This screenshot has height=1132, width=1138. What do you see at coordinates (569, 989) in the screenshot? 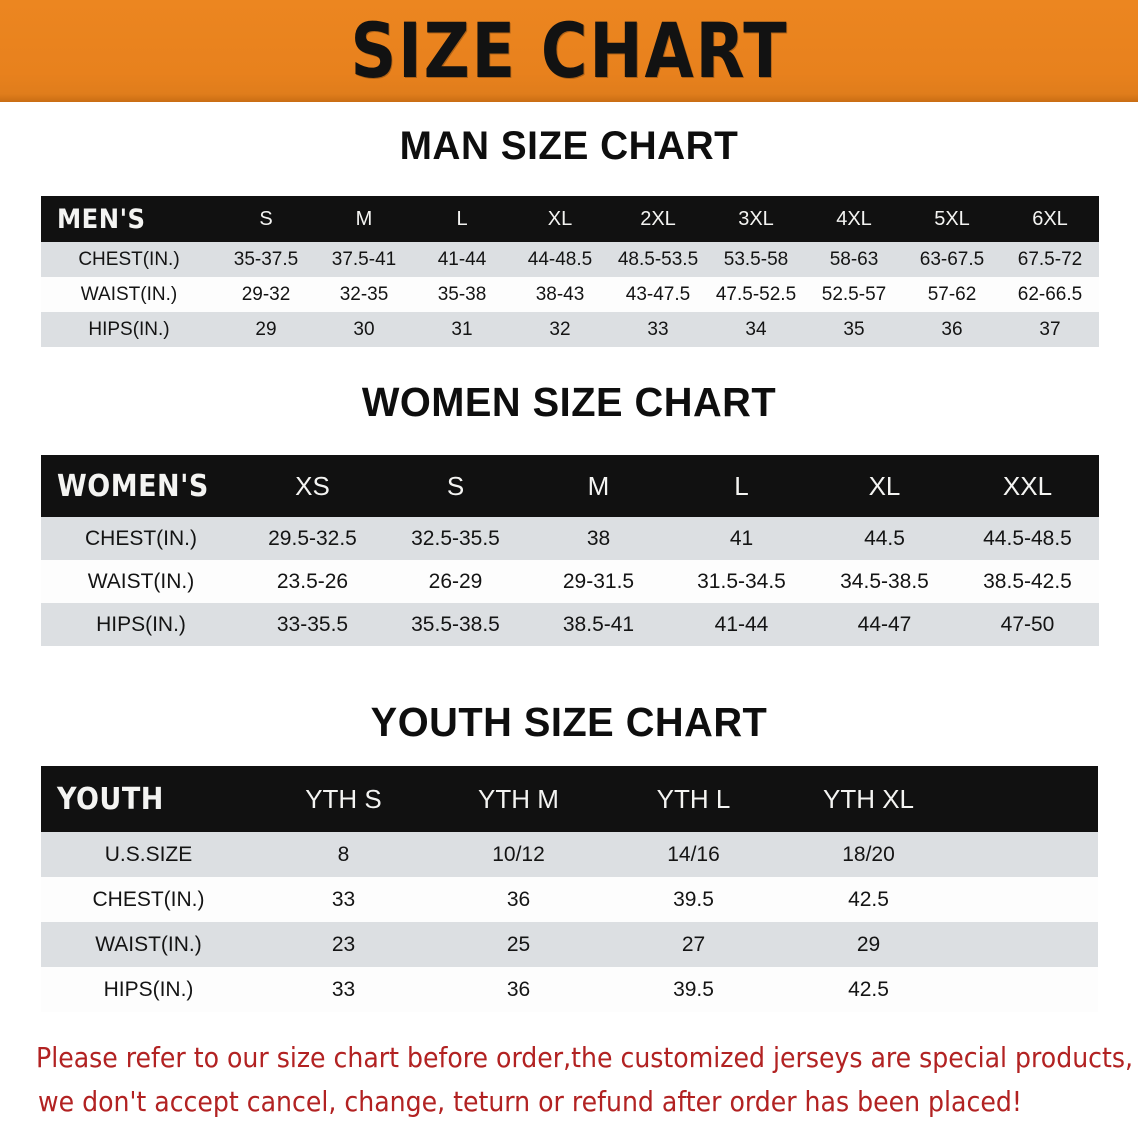
I see `table-row: HIPS(IN.) 33 36 39.5 42.5` at bounding box center [569, 989].